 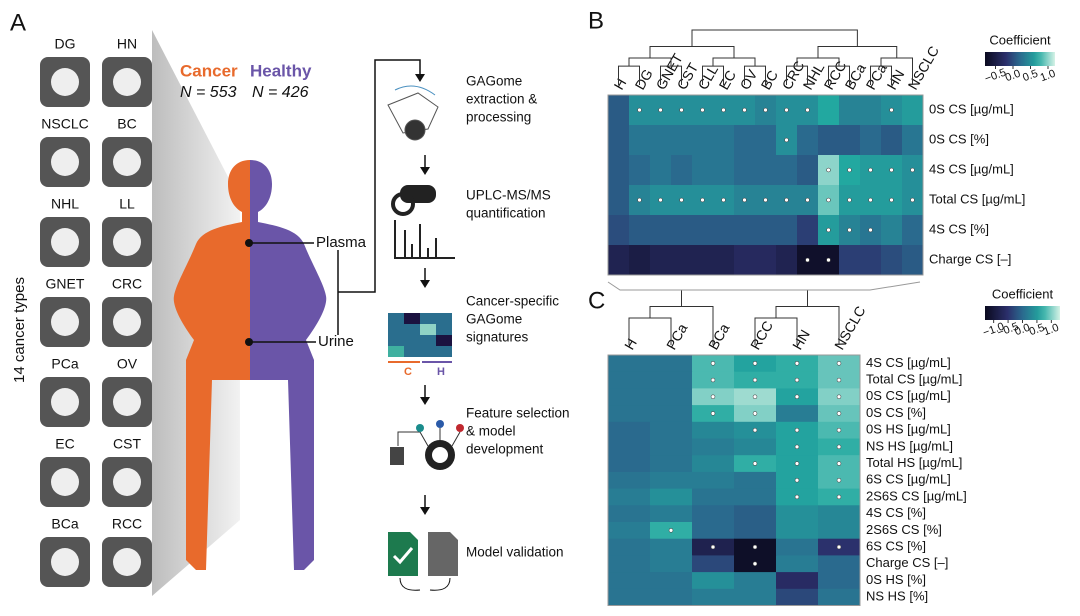 What do you see at coordinates (876, 77) in the screenshot?
I see `column-label: PCa` at bounding box center [876, 77].